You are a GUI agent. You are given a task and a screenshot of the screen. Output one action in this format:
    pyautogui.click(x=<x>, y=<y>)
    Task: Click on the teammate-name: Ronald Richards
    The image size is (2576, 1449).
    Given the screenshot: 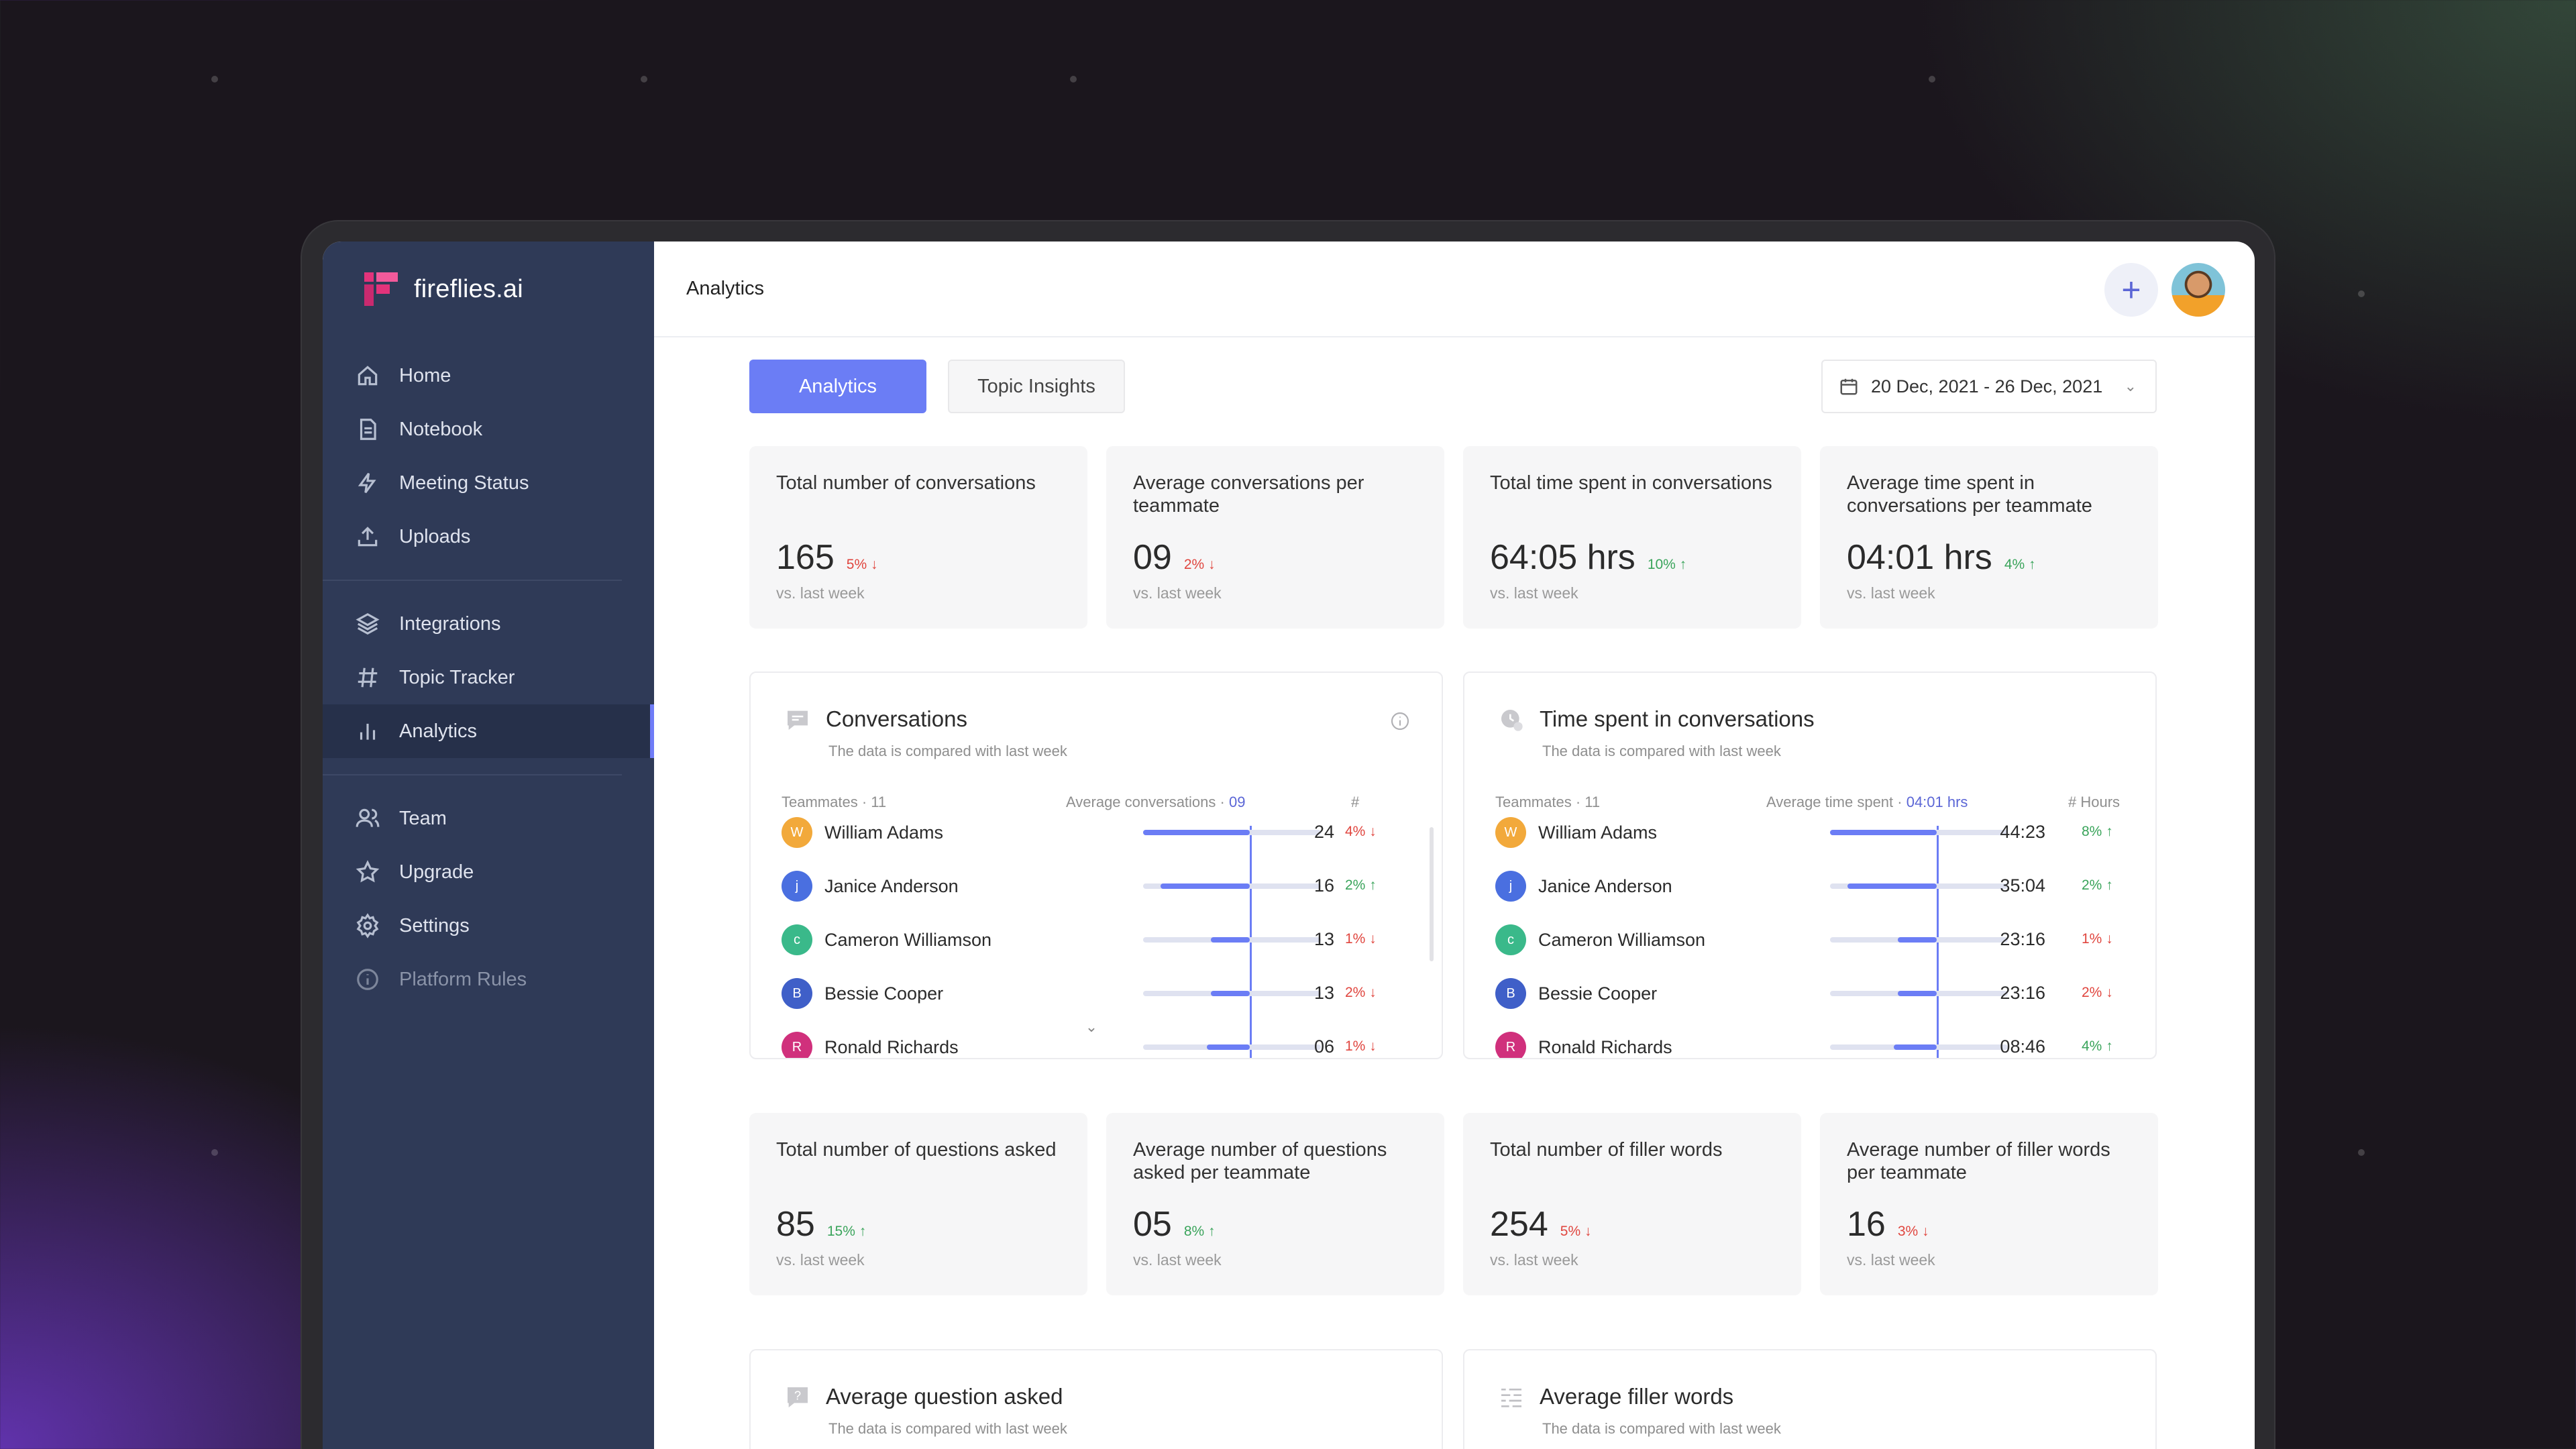 What is the action you would take?
    pyautogui.click(x=1605, y=1046)
    